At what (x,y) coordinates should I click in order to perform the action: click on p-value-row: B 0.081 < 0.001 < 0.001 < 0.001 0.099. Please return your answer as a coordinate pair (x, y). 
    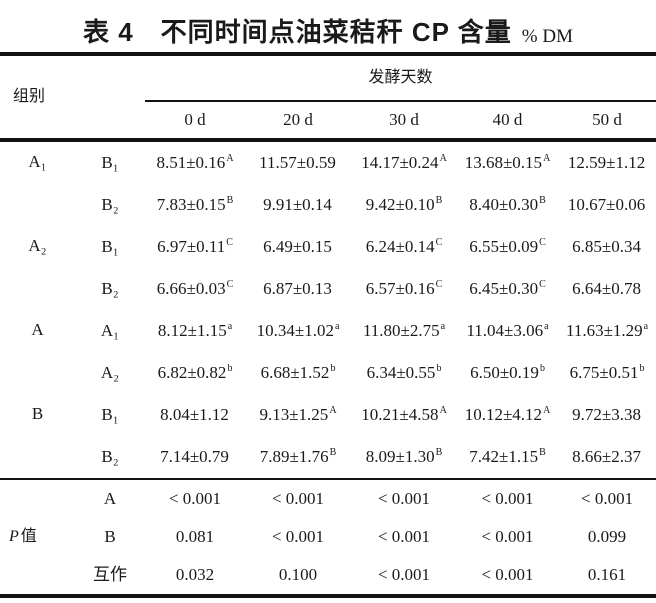
    Looking at the image, I should click on (328, 537).